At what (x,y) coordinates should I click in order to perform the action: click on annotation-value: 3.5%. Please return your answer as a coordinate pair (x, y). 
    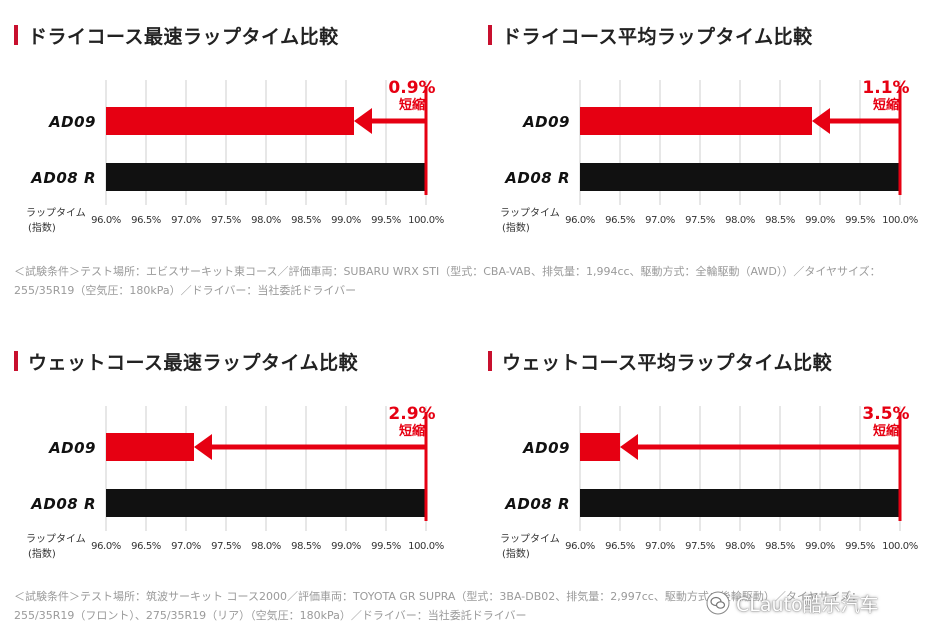
    Looking at the image, I should click on (885, 414).